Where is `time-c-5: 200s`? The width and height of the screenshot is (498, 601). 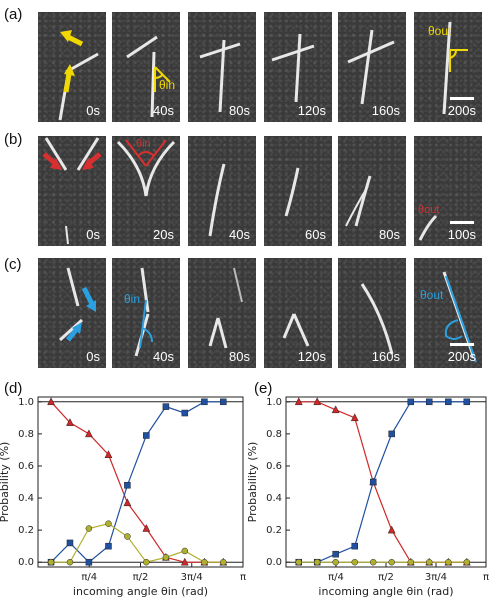 time-c-5: 200s is located at coordinates (461, 356).